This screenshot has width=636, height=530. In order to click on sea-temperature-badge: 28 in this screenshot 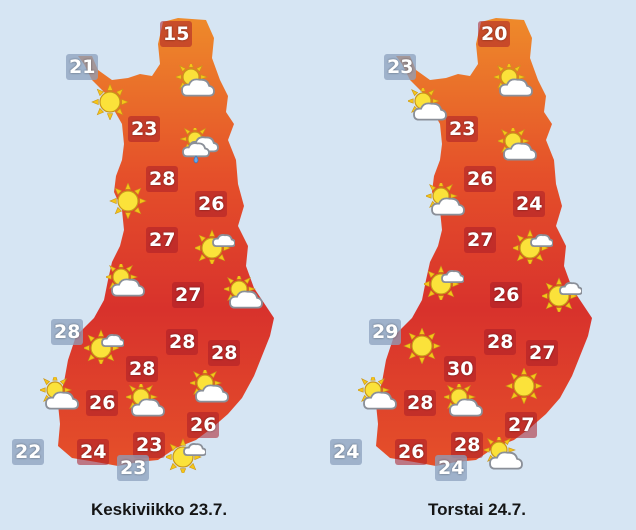, I will do `click(67, 332)`.